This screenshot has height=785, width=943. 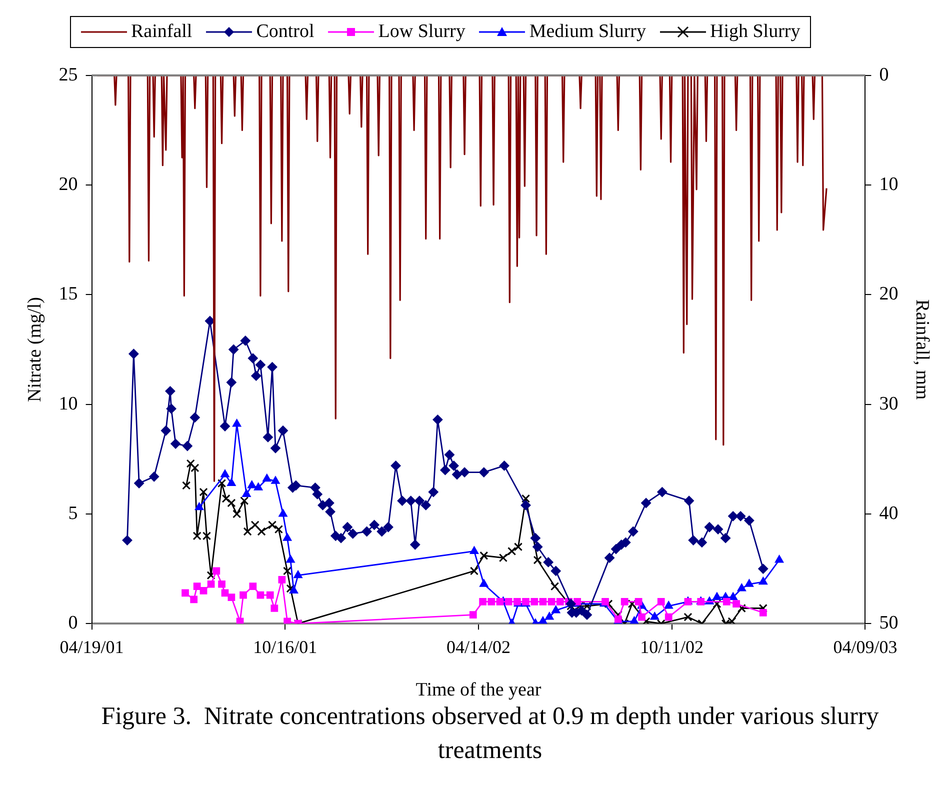 I want to click on y-tick-label: 0, so click(x=73, y=623).